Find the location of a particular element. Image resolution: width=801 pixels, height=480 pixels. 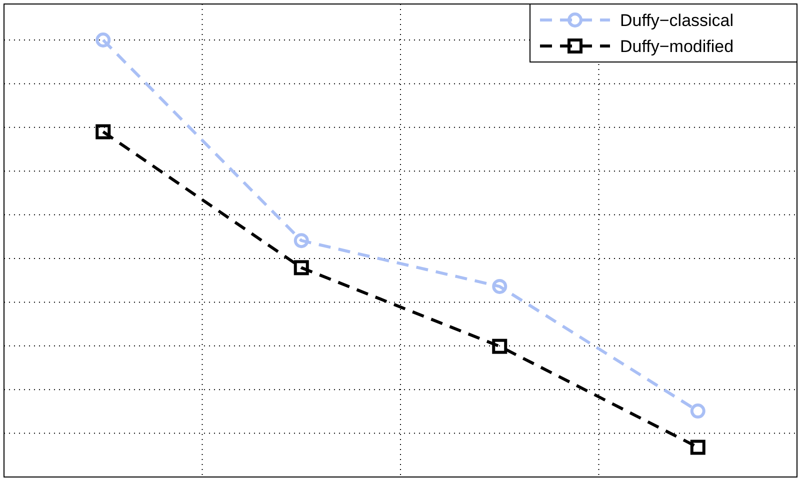

legend-label: Duffy−modified is located at coordinates (677, 46).